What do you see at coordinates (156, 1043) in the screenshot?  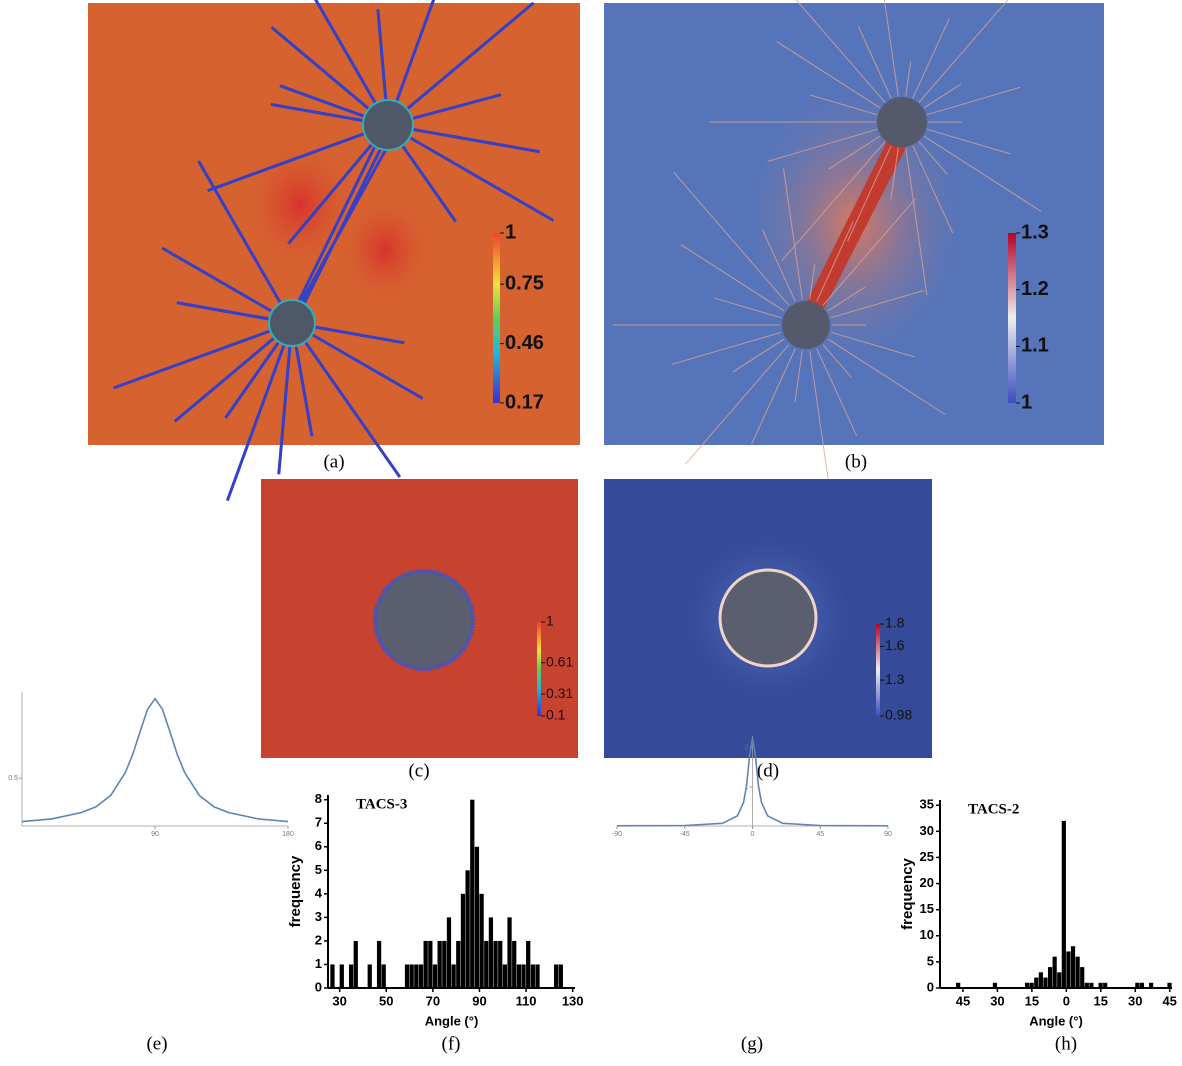 I see `caption: (e)` at bounding box center [156, 1043].